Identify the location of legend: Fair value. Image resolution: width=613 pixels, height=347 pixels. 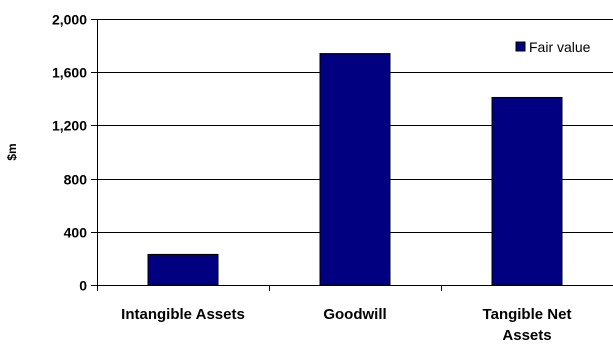
(553, 47).